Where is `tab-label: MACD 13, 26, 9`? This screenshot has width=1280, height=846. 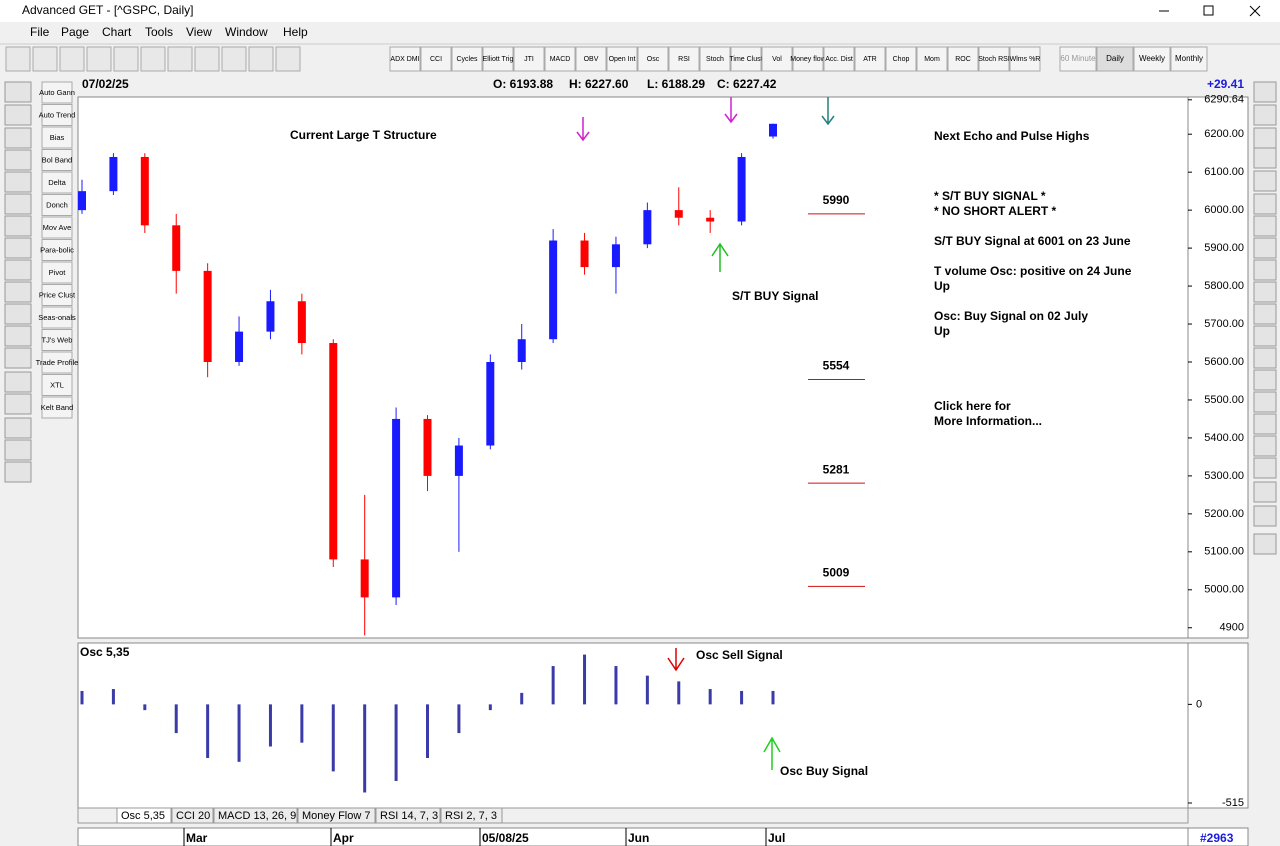 tab-label: MACD 13, 26, 9 is located at coordinates (257, 816).